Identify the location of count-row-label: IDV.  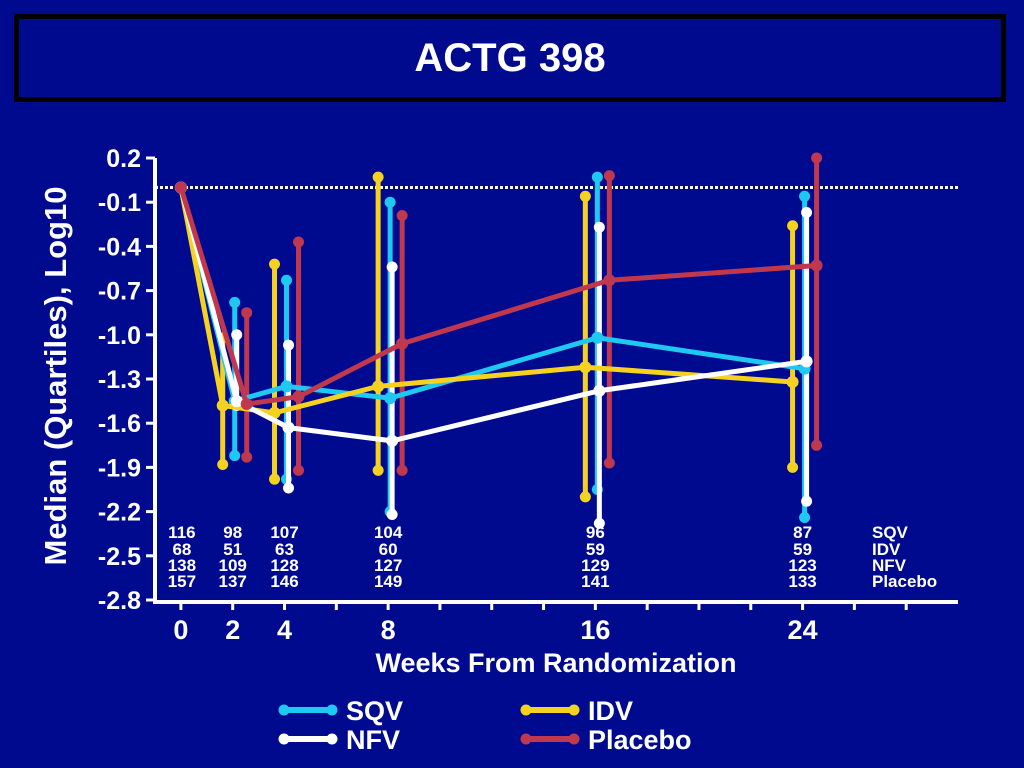
(886, 549).